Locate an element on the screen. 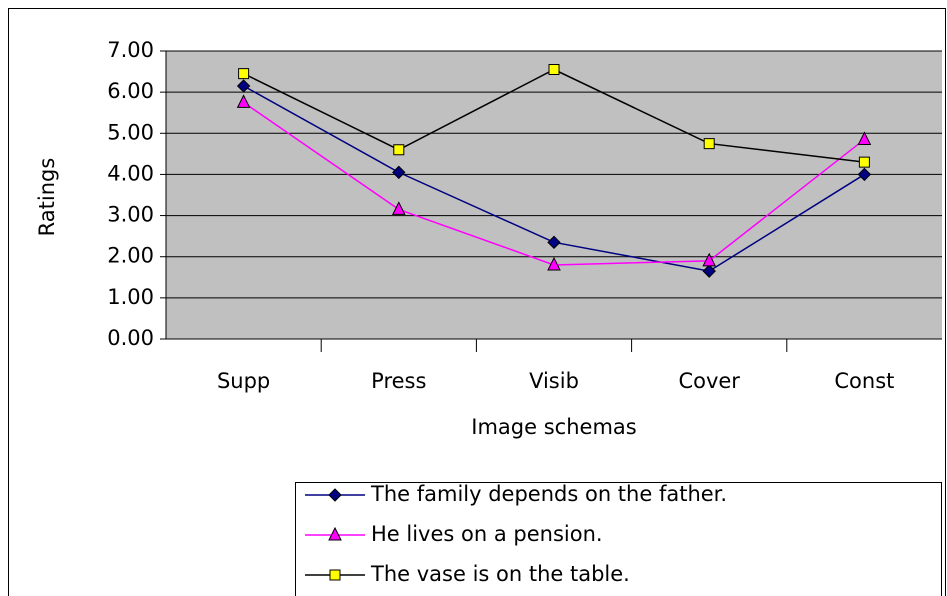  y-tick-label: 2.00 is located at coordinates (130, 256).